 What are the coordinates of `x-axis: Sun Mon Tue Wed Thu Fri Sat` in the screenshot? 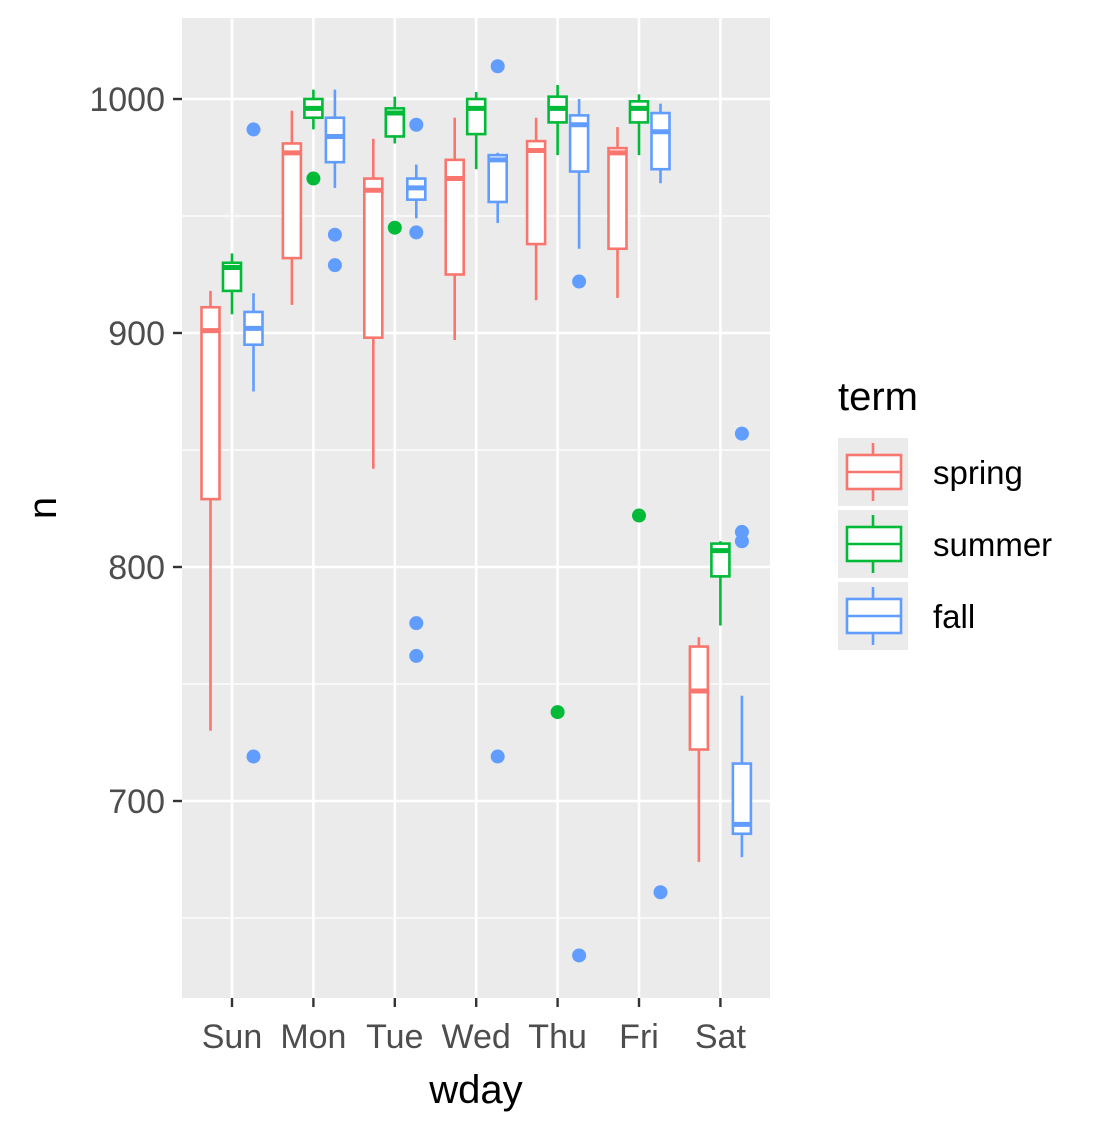 It's located at (474, 1027).